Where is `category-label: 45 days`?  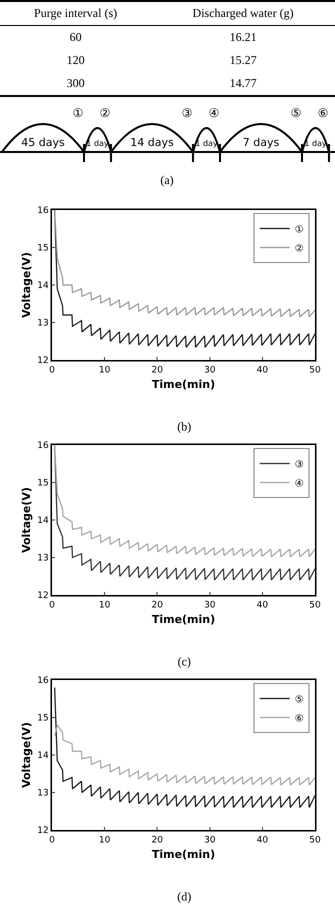 category-label: 45 days is located at coordinates (43, 142).